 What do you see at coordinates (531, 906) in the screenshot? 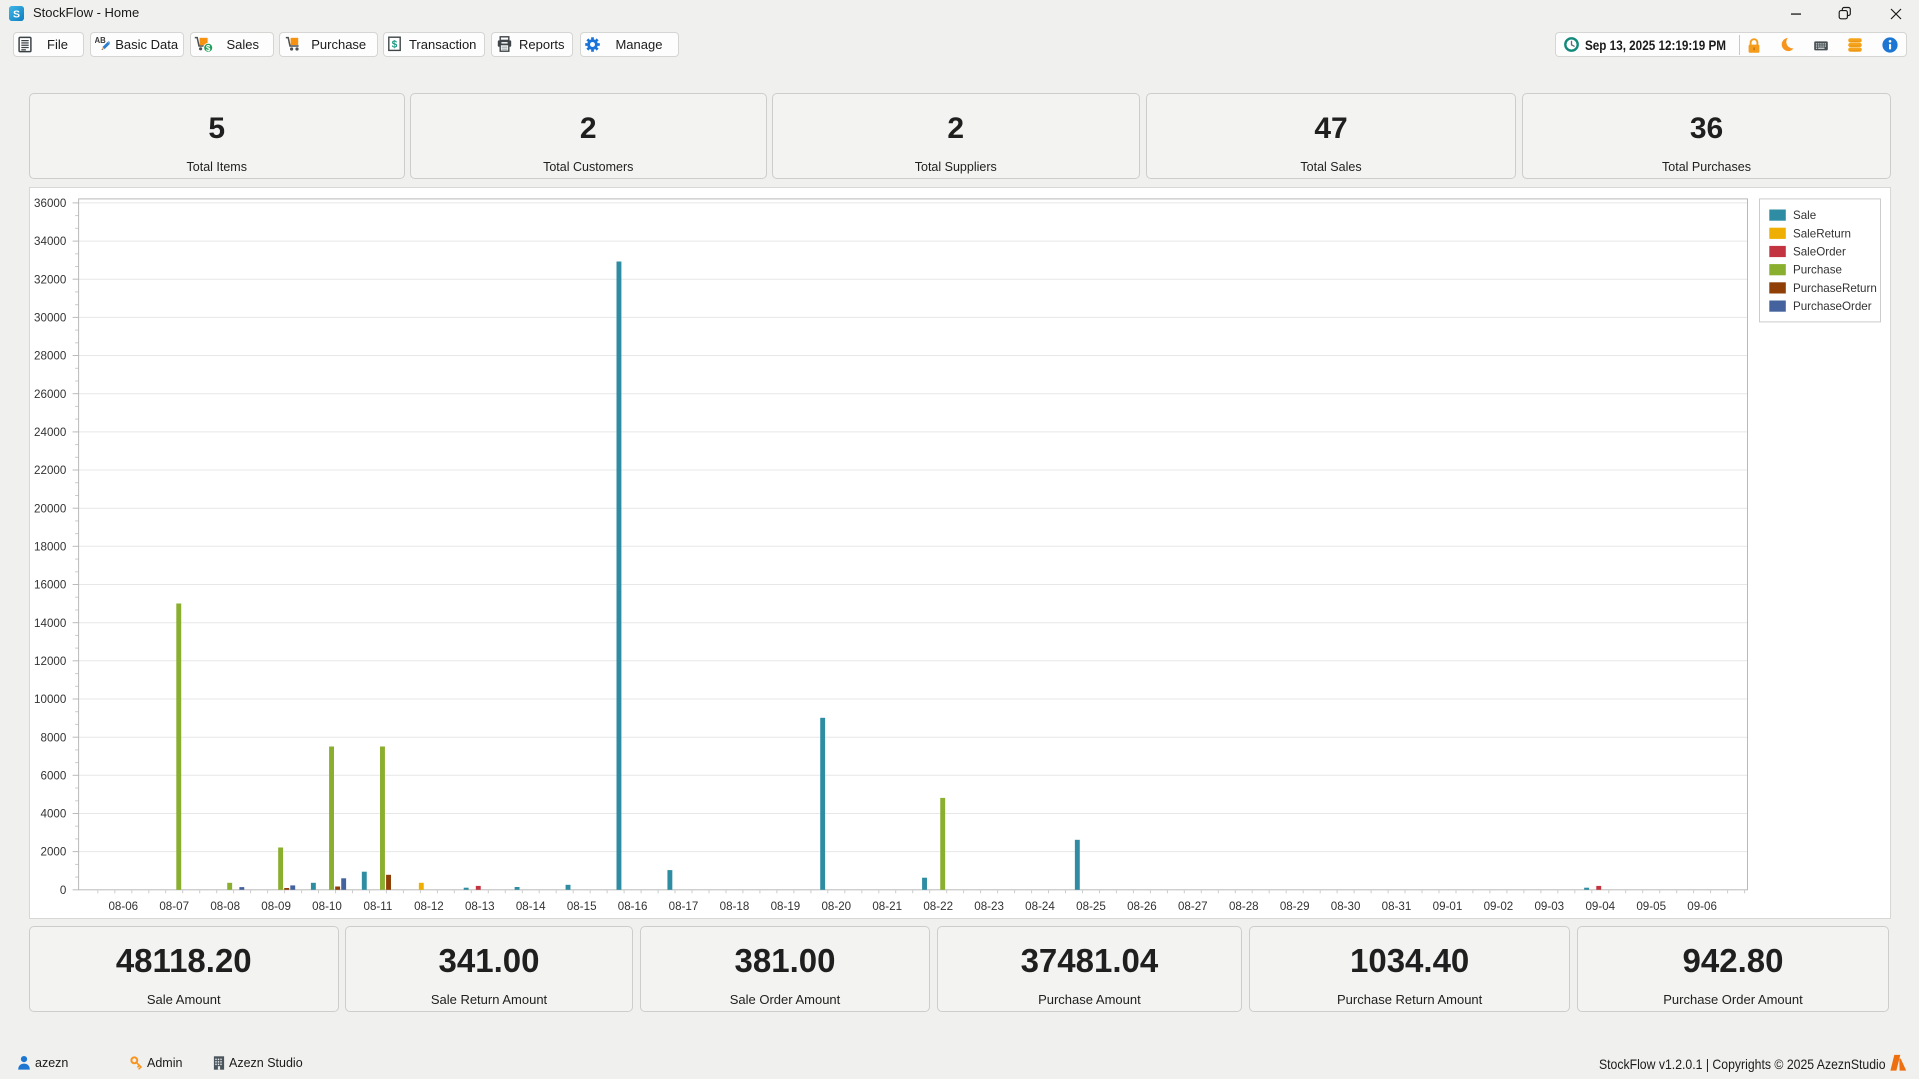
I see `svg-text: 08-14` at bounding box center [531, 906].